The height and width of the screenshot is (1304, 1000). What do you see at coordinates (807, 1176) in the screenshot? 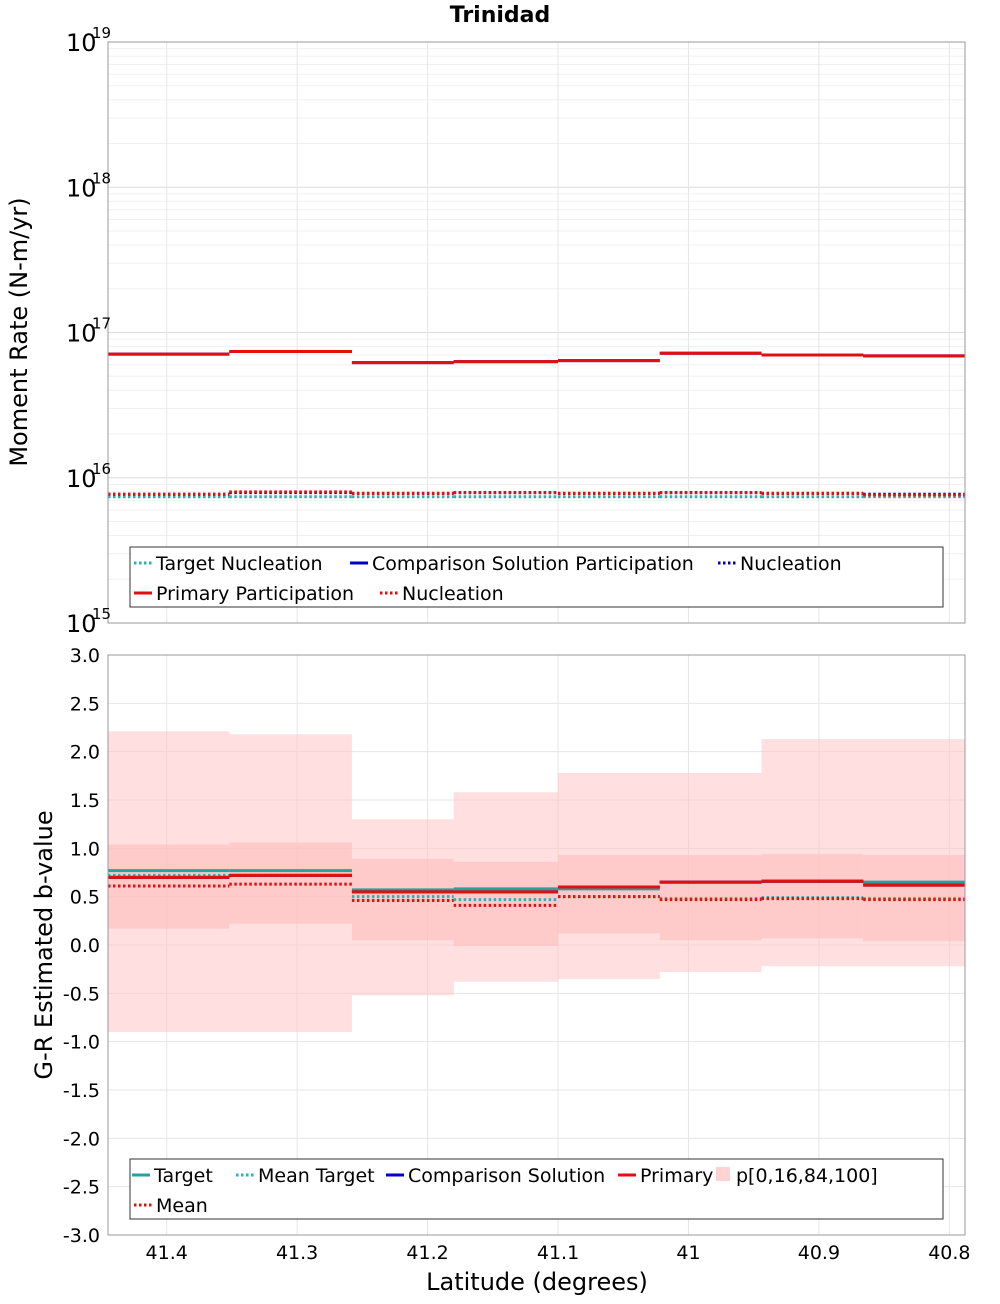
I see `bottom-legend-label: p[0,16,84,100]` at bounding box center [807, 1176].